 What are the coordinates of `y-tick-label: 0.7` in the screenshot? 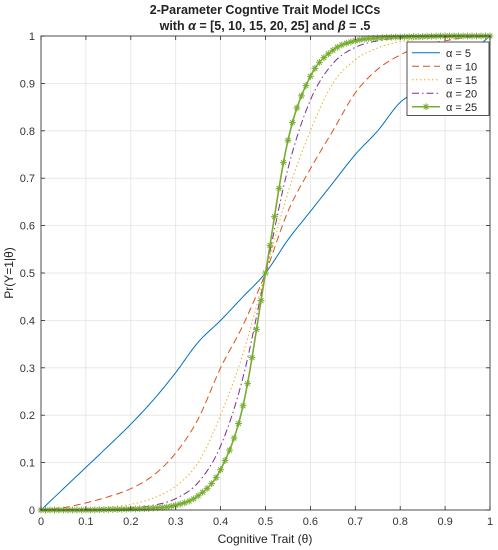 It's located at (27, 179).